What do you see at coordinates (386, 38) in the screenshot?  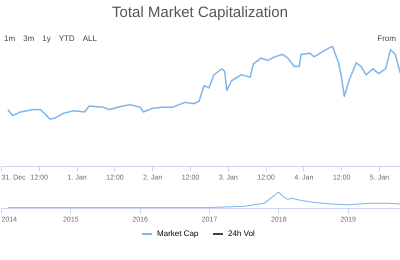 I see `text: From` at bounding box center [386, 38].